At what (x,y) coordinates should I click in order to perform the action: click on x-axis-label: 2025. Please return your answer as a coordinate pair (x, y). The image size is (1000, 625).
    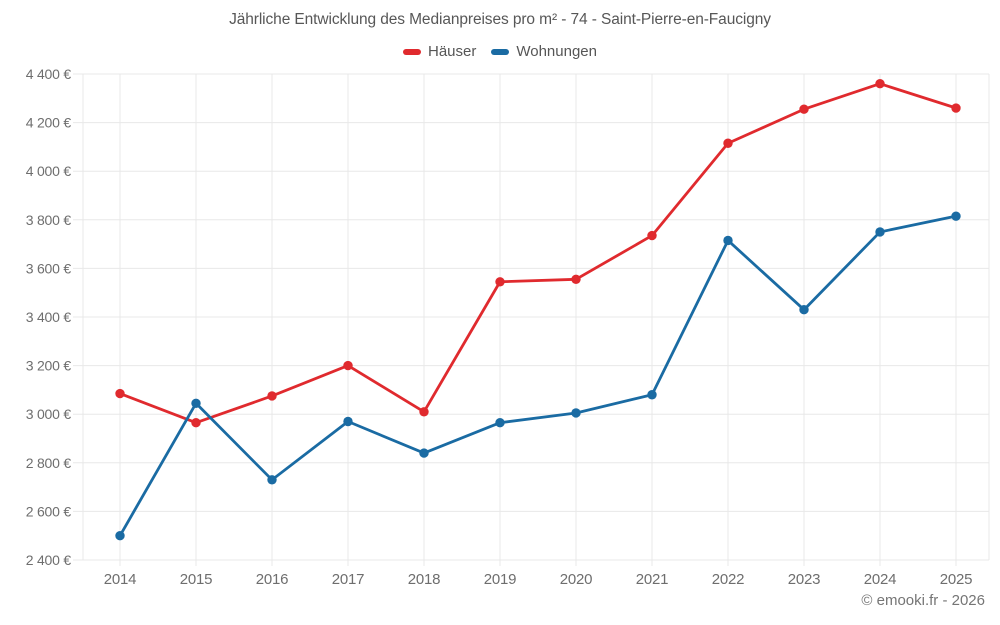
    Looking at the image, I should click on (956, 579).